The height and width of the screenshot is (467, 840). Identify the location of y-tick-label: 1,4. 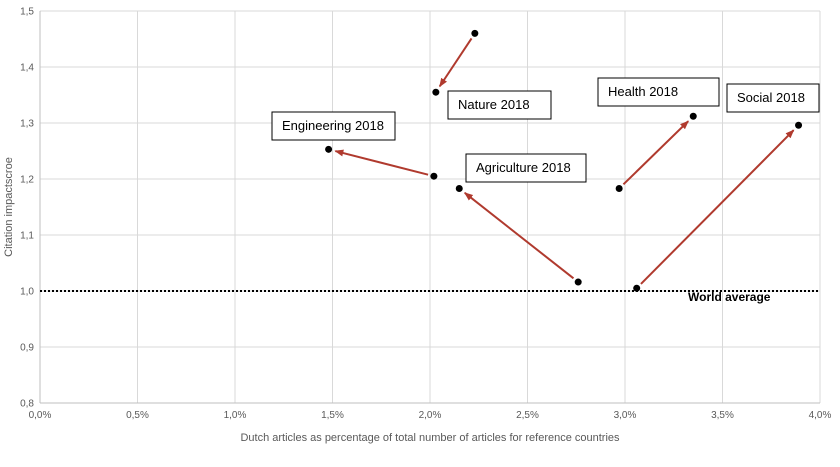
(27, 68).